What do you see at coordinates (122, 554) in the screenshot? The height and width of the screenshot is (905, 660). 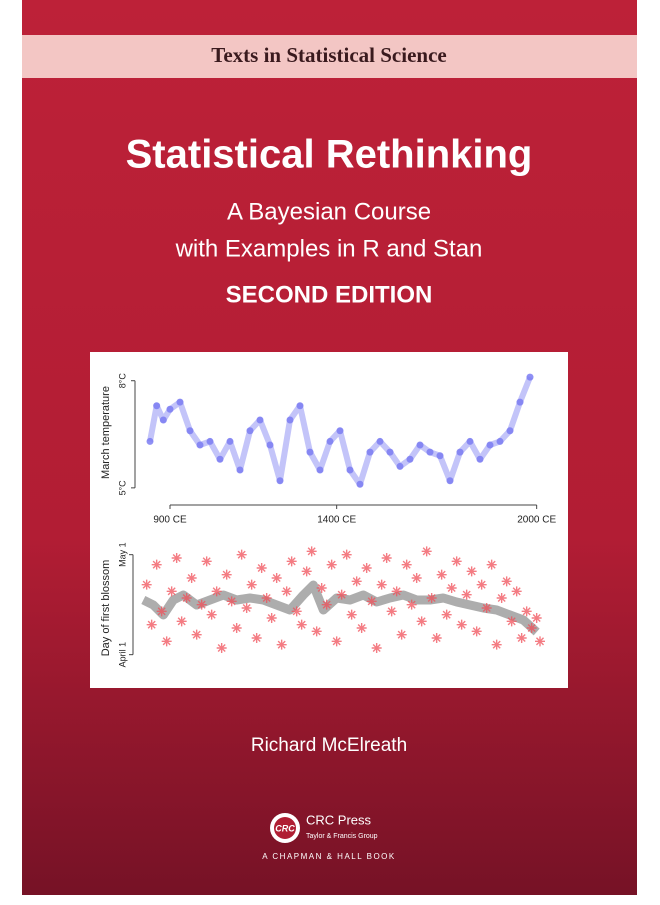 I see `y-tick-label: May 1` at bounding box center [122, 554].